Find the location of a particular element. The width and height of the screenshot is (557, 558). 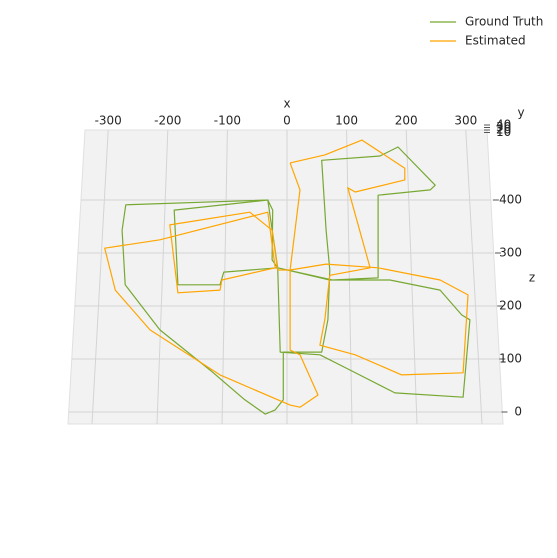

x-axis-label: x is located at coordinates (286, 104).